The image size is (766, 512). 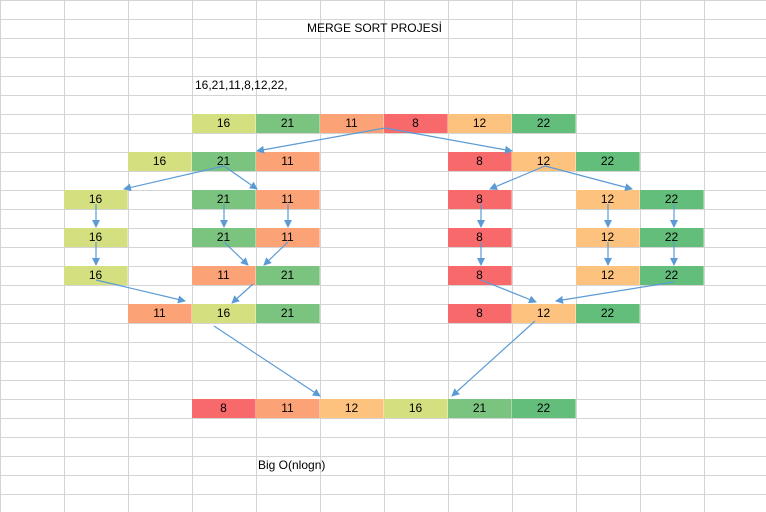 I want to click on complexity-text: Big O(nlogn), so click(x=292, y=465).